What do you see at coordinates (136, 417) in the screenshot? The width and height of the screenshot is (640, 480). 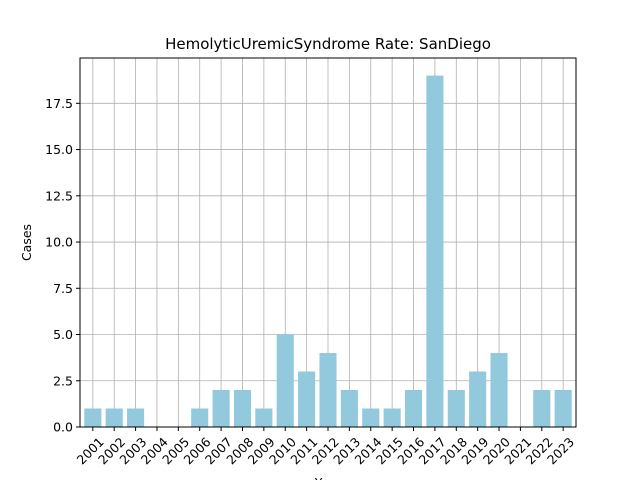 I see `bar-2003` at bounding box center [136, 417].